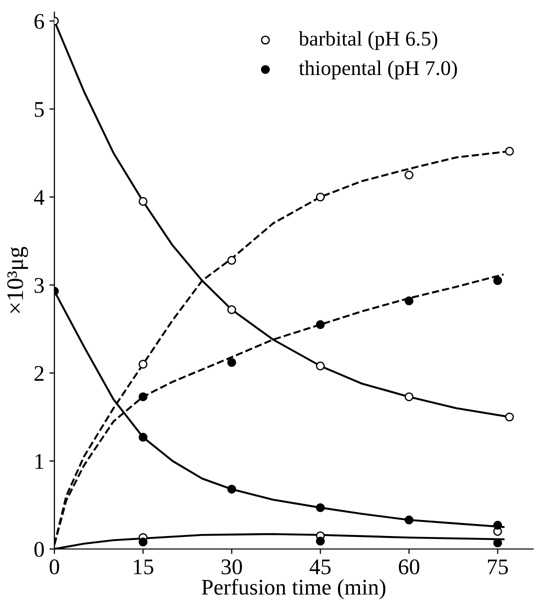 This screenshot has width=544, height=610. I want to click on y-tick-label: 4, so click(39, 197).